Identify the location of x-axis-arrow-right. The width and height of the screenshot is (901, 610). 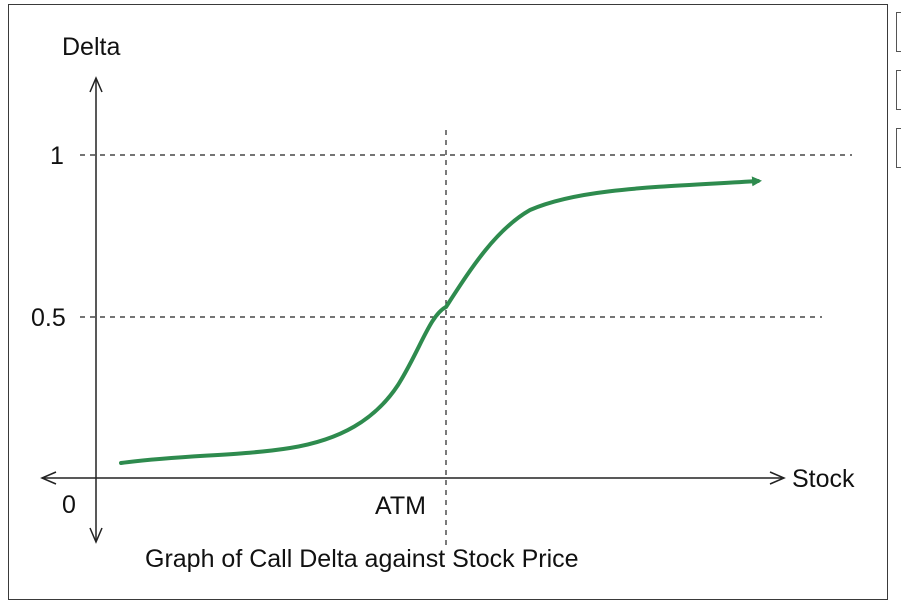
(777, 478).